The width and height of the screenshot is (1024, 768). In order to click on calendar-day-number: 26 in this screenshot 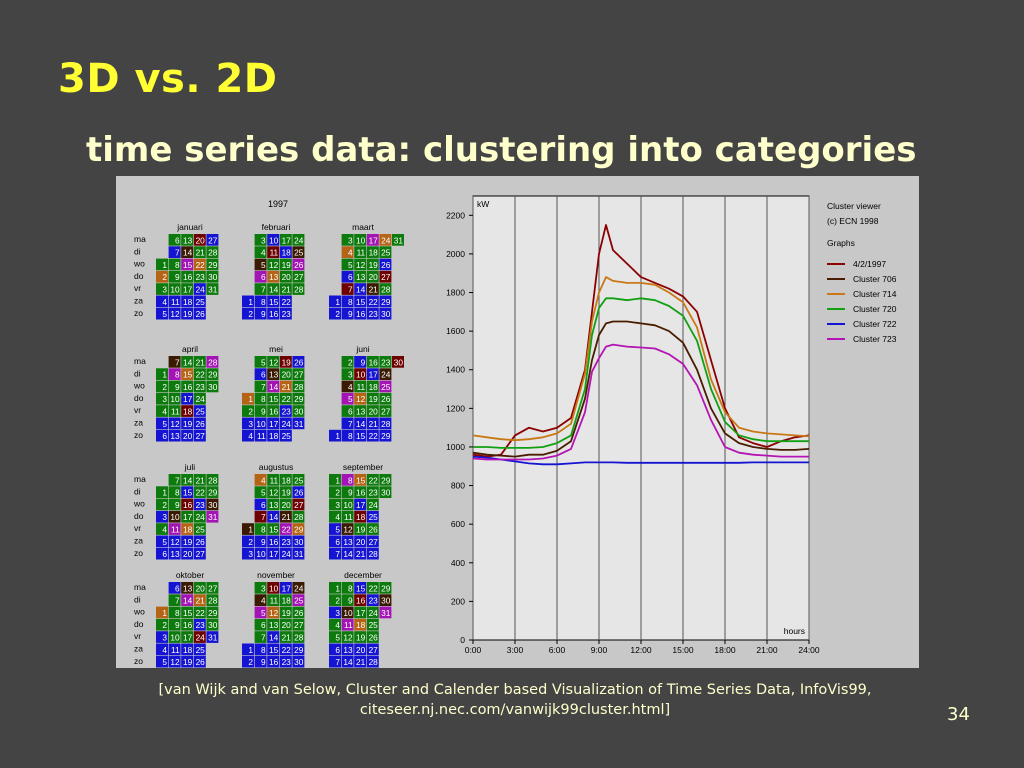, I will do `click(201, 424)`.